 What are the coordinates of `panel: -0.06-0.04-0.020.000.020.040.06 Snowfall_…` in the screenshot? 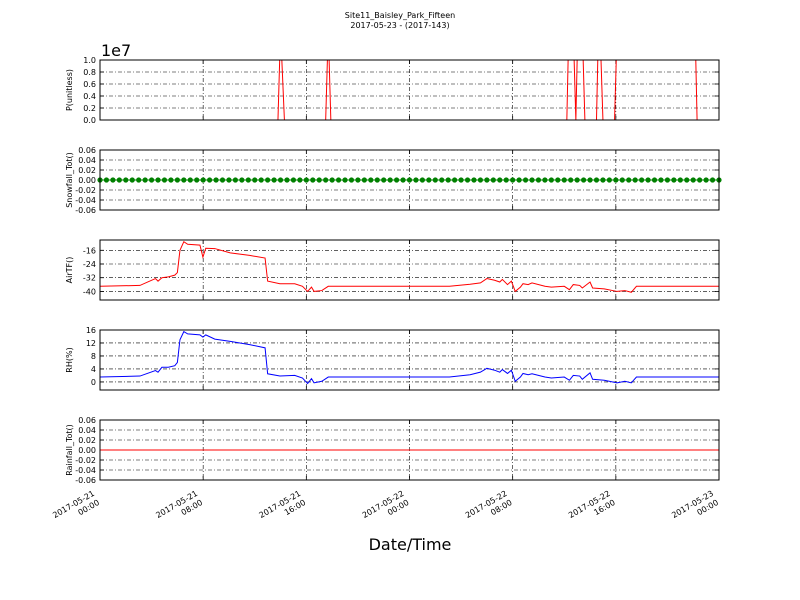 It's located at (393, 180).